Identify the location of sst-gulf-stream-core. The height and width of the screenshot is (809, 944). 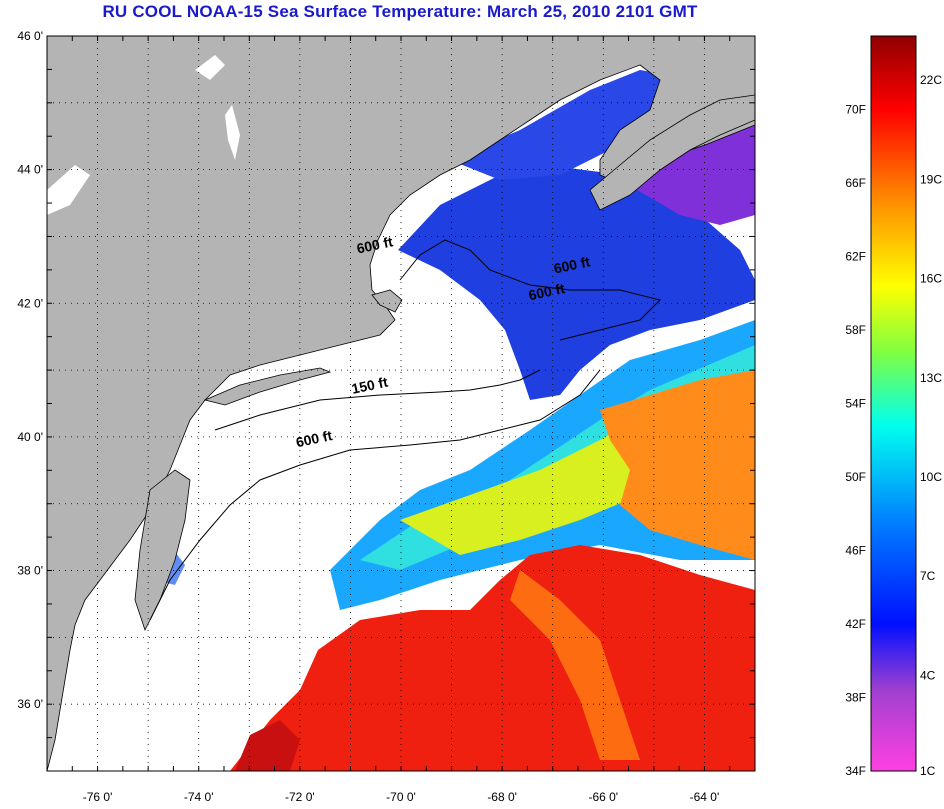
(267, 745).